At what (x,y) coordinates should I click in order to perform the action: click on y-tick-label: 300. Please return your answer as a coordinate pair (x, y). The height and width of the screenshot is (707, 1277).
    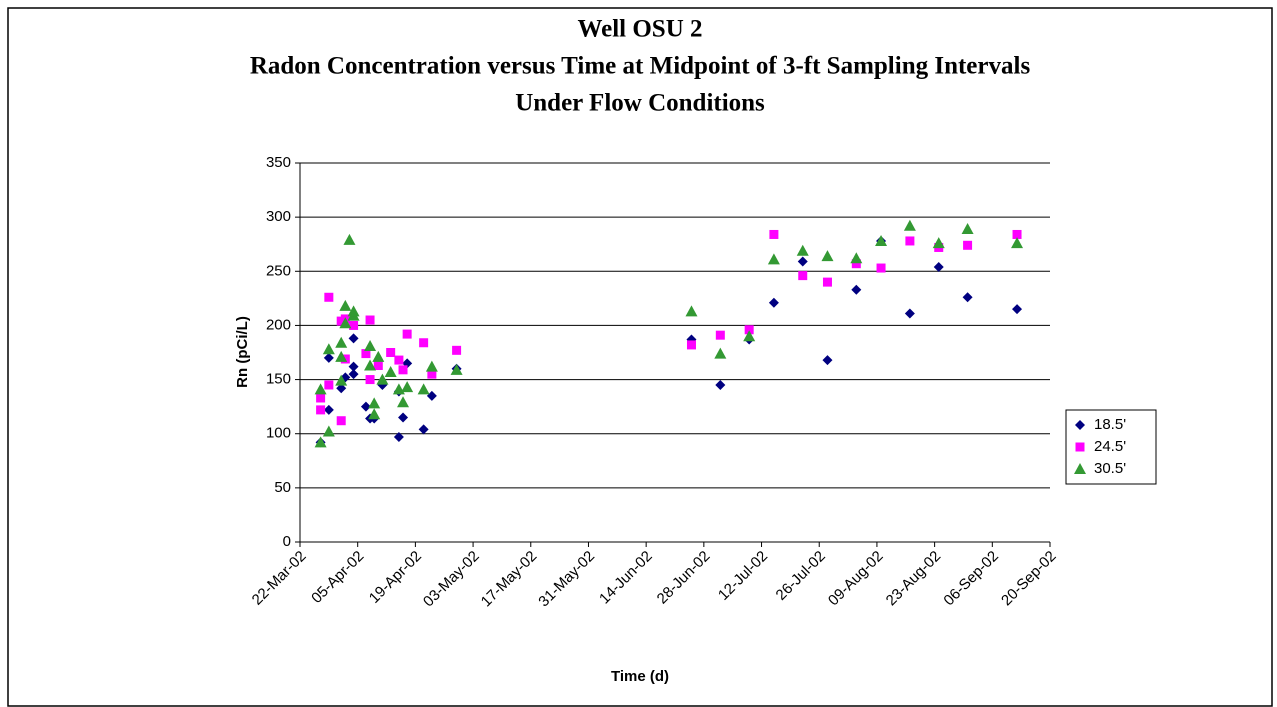
    Looking at the image, I should click on (278, 216).